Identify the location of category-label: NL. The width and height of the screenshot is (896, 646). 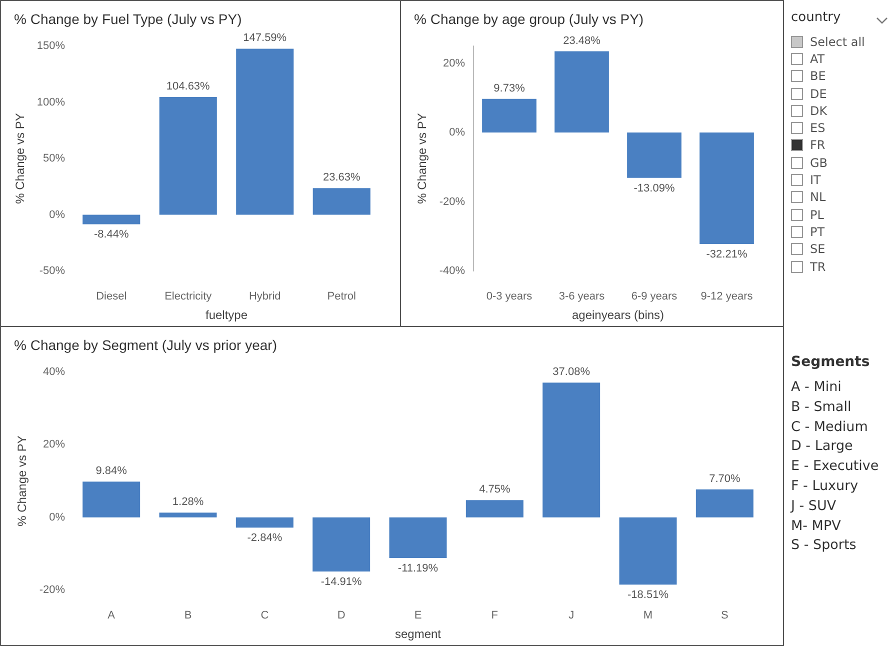
(818, 197).